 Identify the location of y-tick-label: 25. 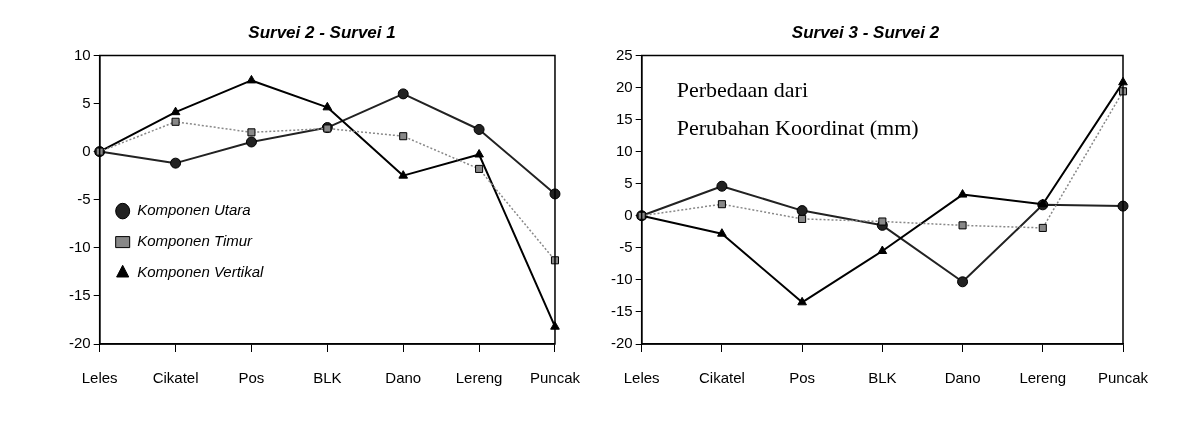
(624, 54).